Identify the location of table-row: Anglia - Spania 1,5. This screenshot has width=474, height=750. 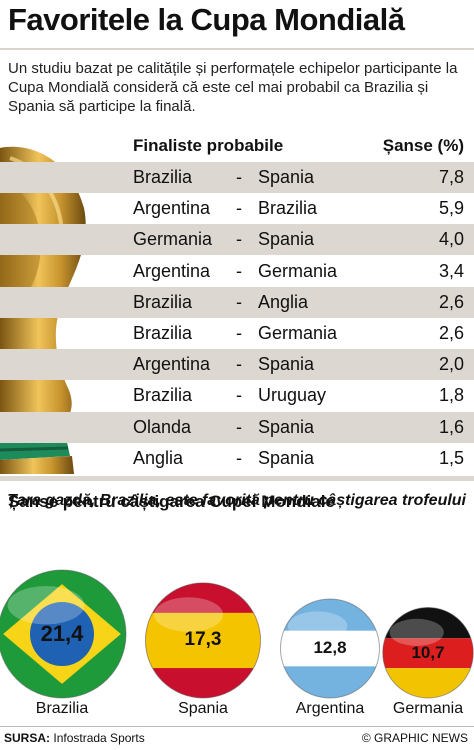
(237, 458).